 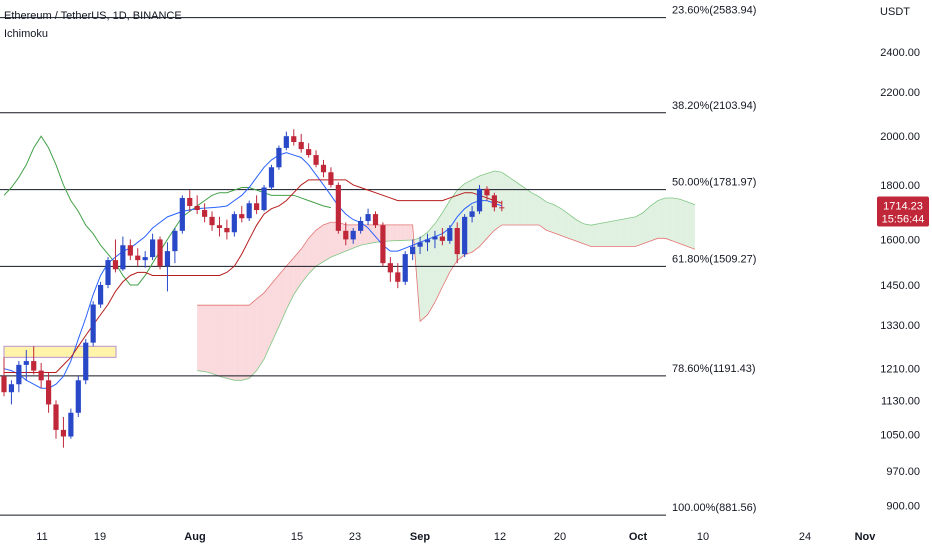 I want to click on highlight-zone, so click(x=60, y=351).